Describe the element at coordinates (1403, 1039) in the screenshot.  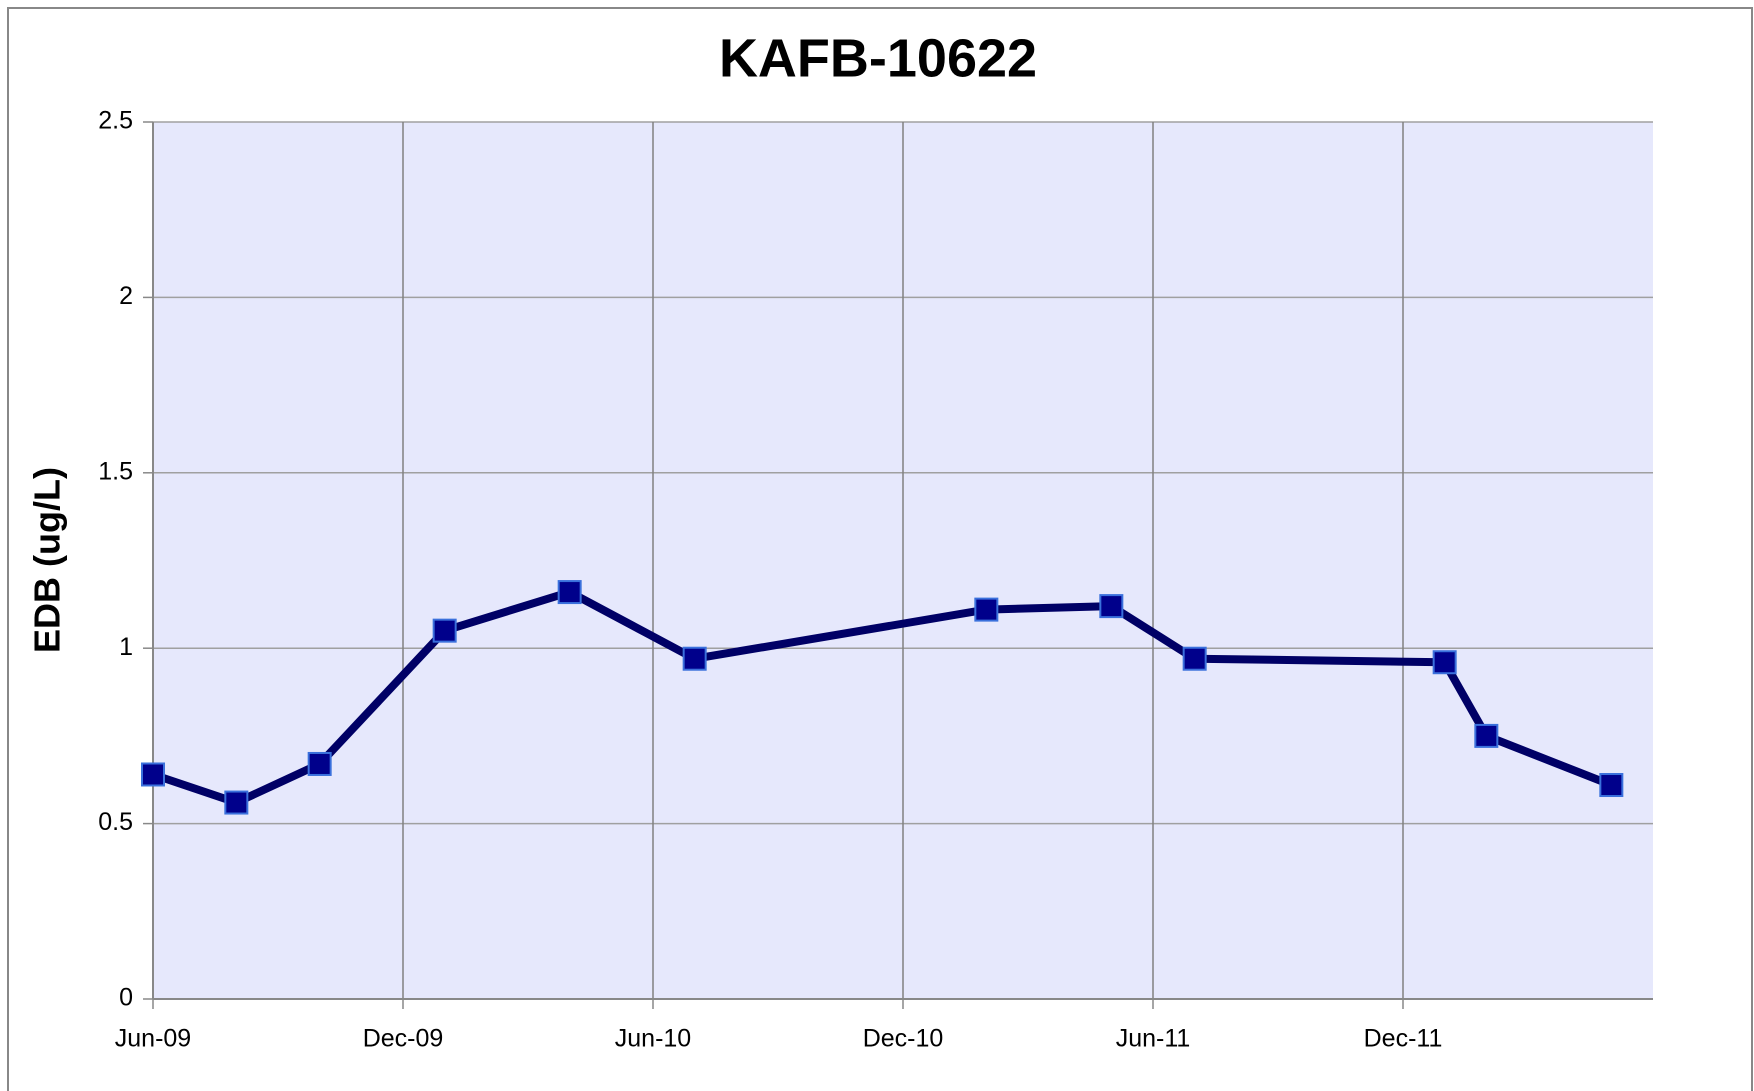
I see `x-tick-label: Dec-11` at that location.